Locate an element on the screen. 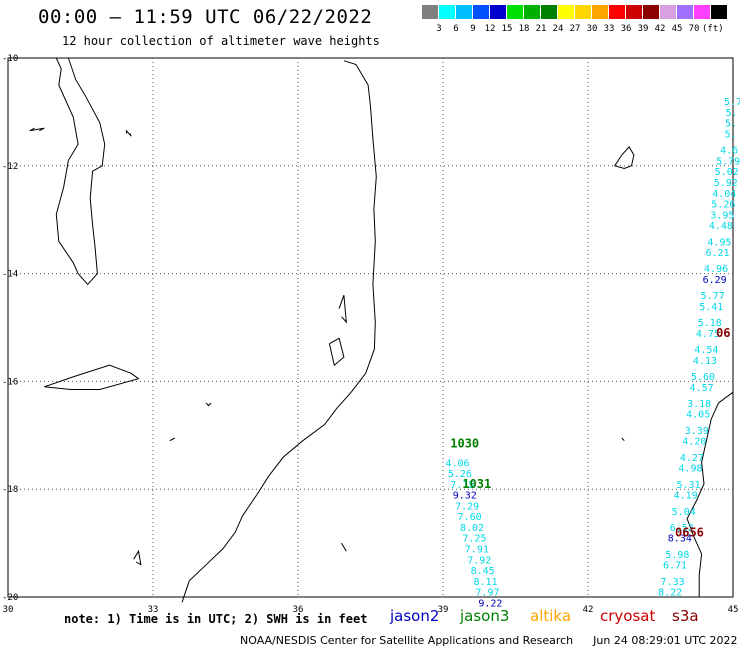 The image size is (740, 650). wave-height-label: 4.75 is located at coordinates (708, 334).